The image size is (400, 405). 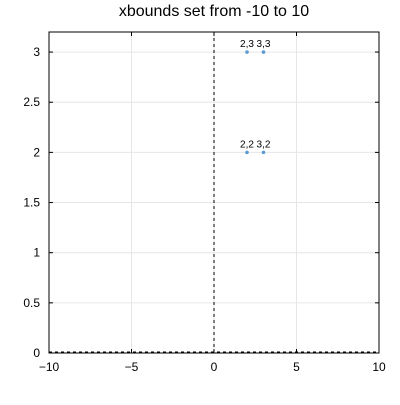 I want to click on chart-title: xbounds set from -10 to 10, so click(x=214, y=11).